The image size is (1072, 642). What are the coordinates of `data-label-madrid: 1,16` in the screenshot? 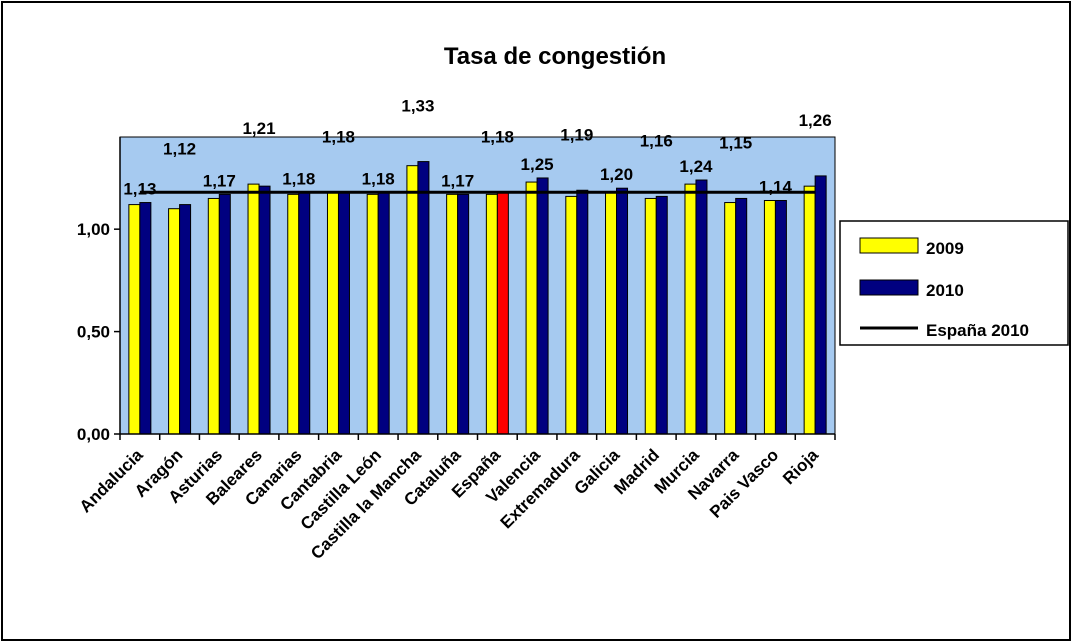 It's located at (656, 140).